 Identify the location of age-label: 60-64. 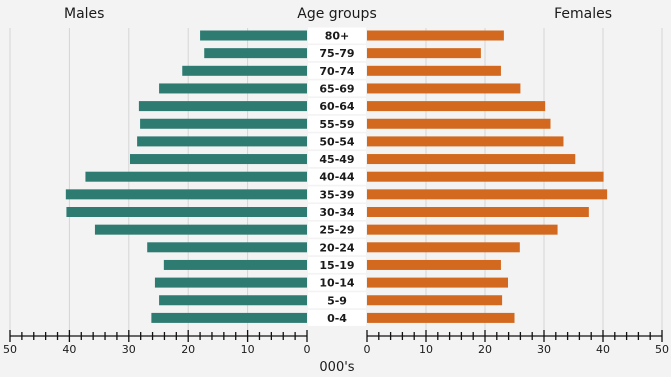
(337, 106).